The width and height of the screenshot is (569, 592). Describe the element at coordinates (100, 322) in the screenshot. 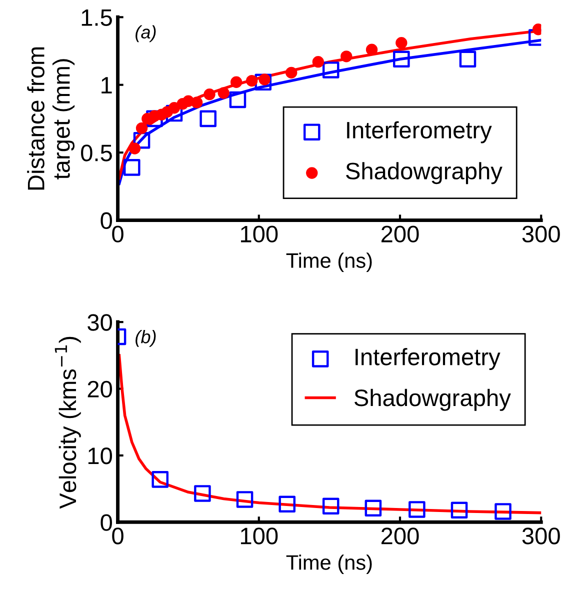

I see `y-tick-label: 30` at that location.